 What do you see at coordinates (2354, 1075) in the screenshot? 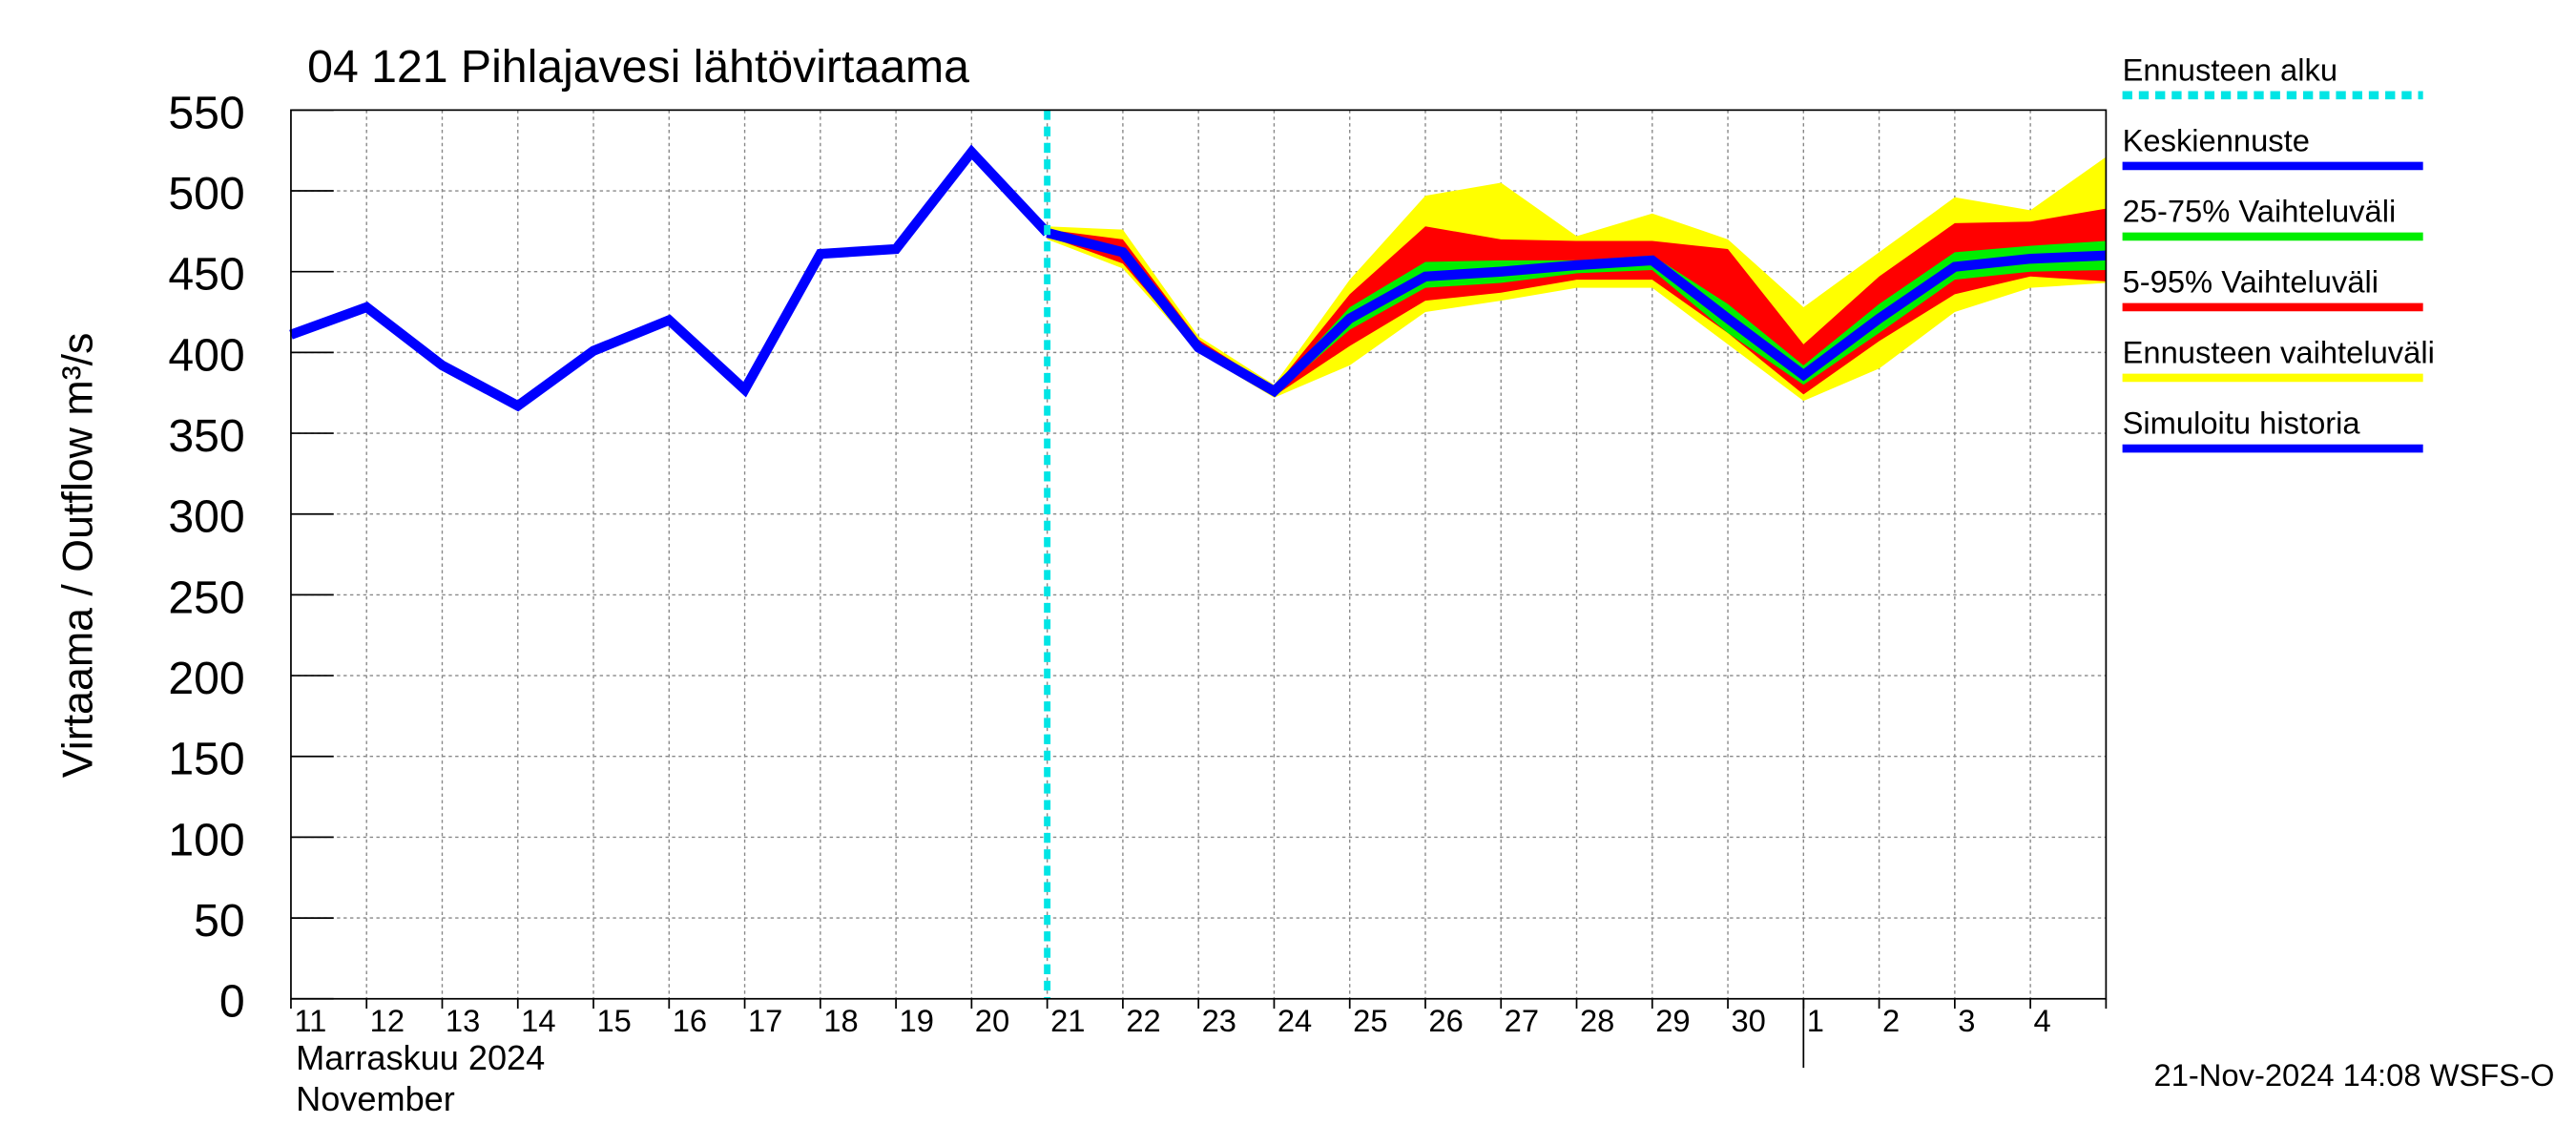
I see `footer: 21-Nov-2024 14:08 WSFS-O` at bounding box center [2354, 1075].